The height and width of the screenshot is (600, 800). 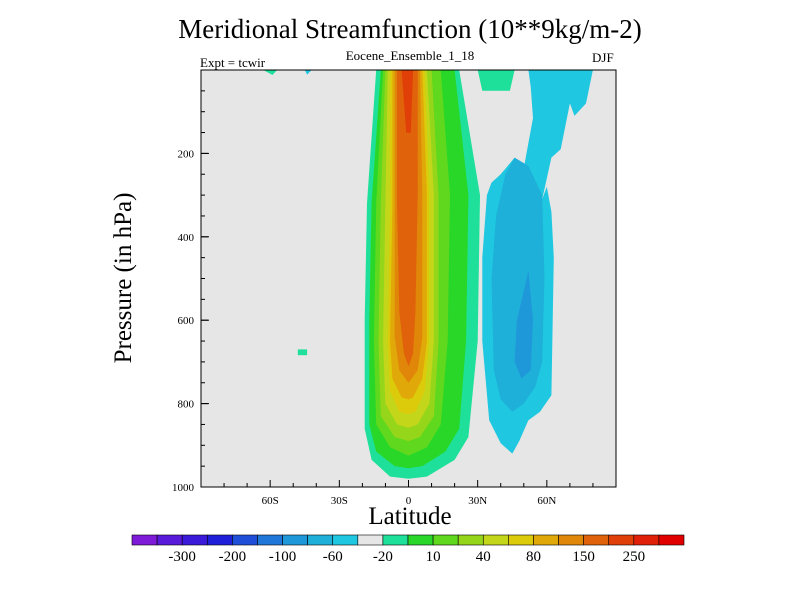 I want to click on colorbar-label: -60, so click(x=333, y=557).